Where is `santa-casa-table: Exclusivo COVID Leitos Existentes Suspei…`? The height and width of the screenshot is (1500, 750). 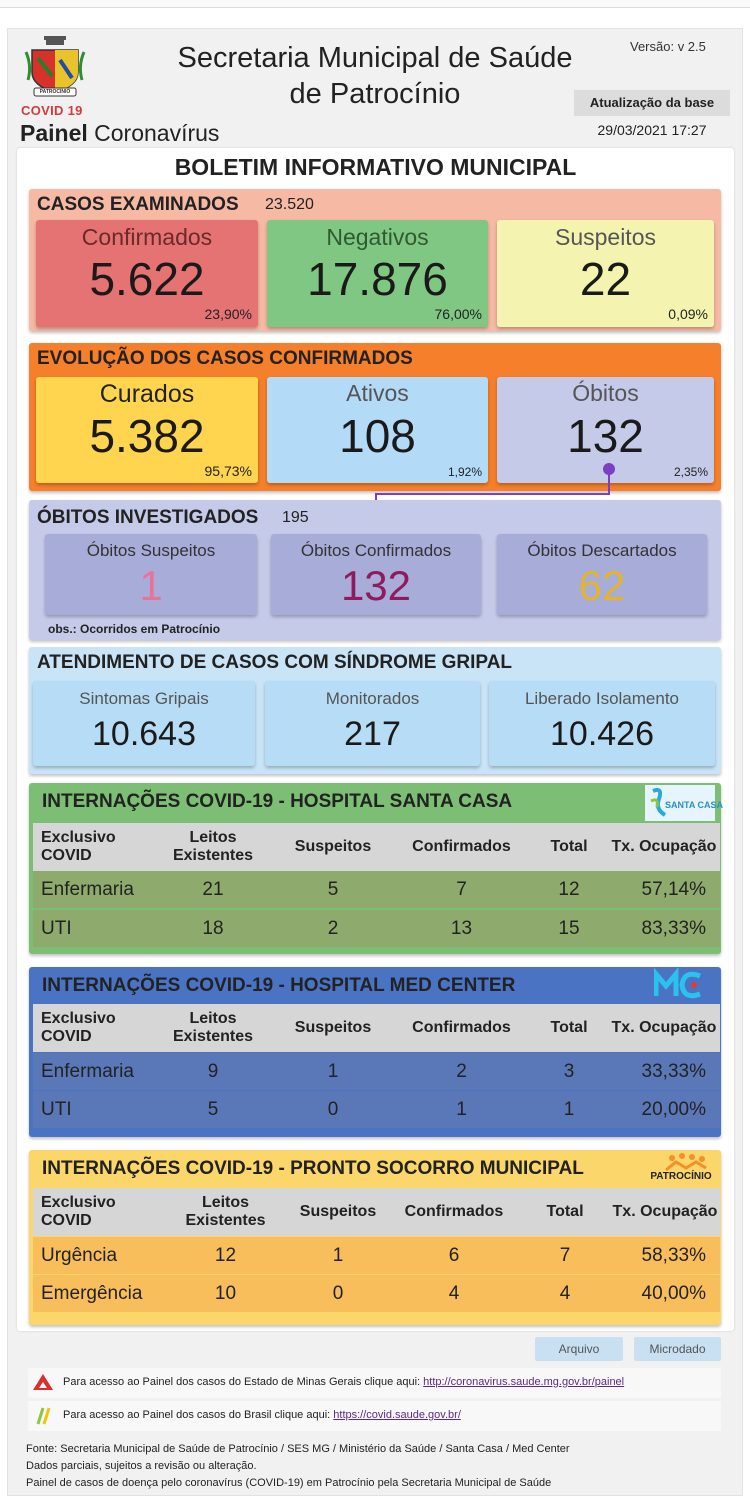
santa-casa-table: Exclusivo COVID Leitos Existentes Suspei… is located at coordinates (376, 885).